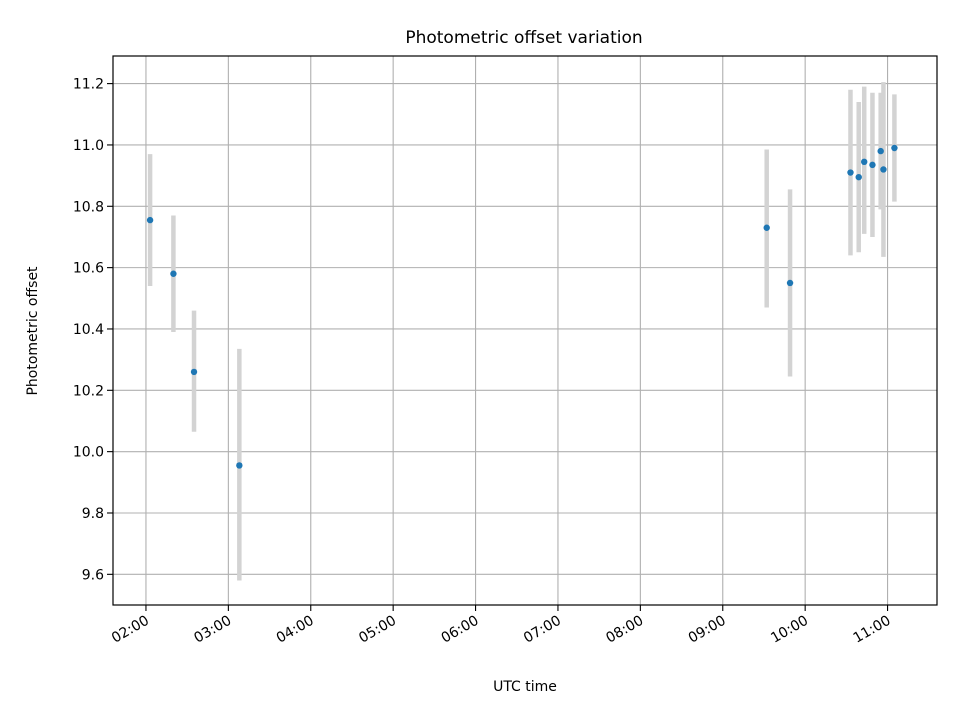  What do you see at coordinates (88, 330) in the screenshot?
I see `y-tick-label: 10.4` at bounding box center [88, 330].